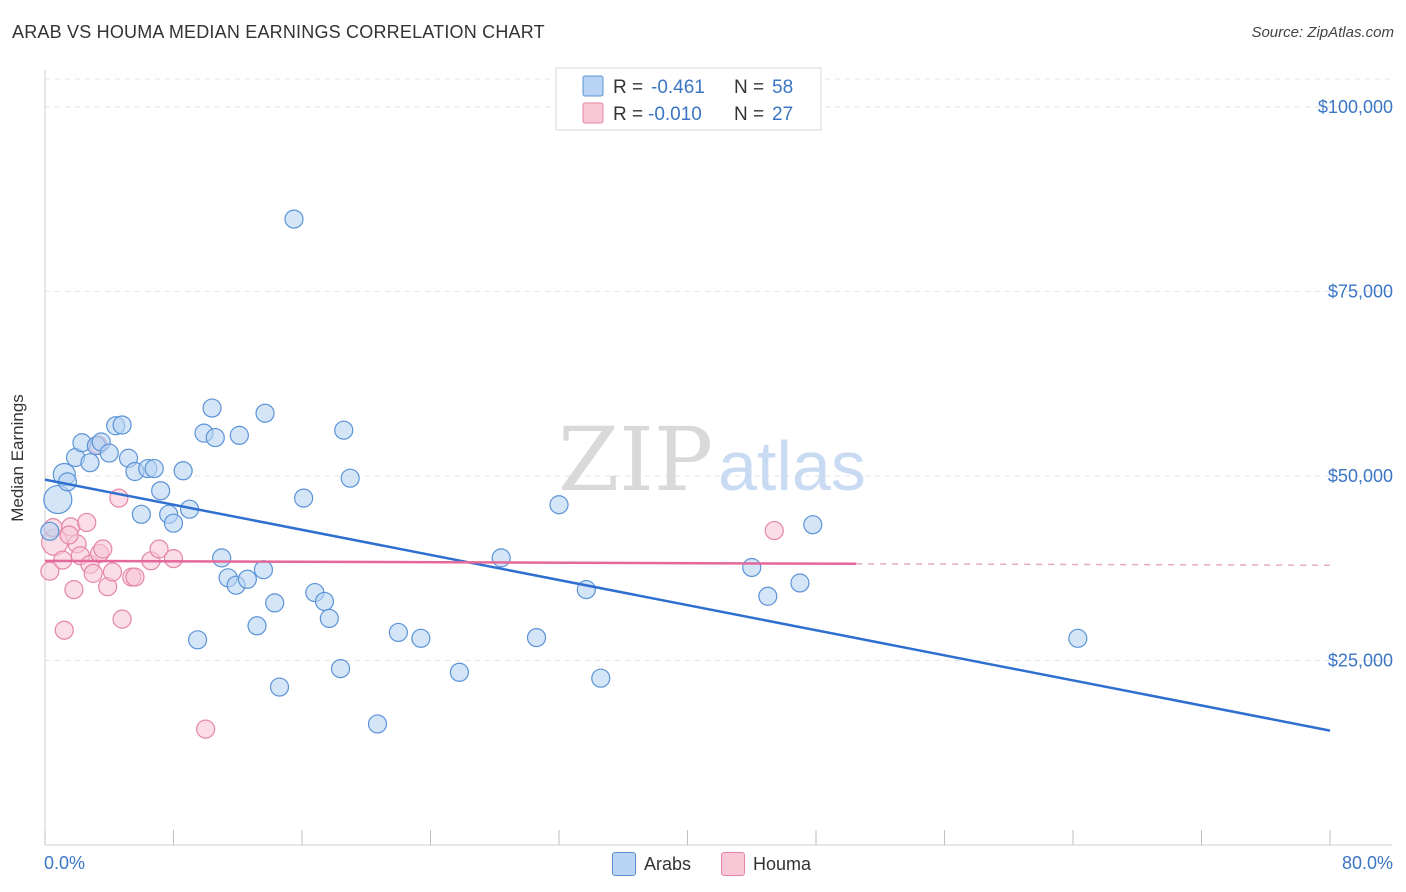 The height and width of the screenshot is (892, 1406). Describe the element at coordinates (1360, 660) in the screenshot. I see `y-tick-label: $25,000` at that location.